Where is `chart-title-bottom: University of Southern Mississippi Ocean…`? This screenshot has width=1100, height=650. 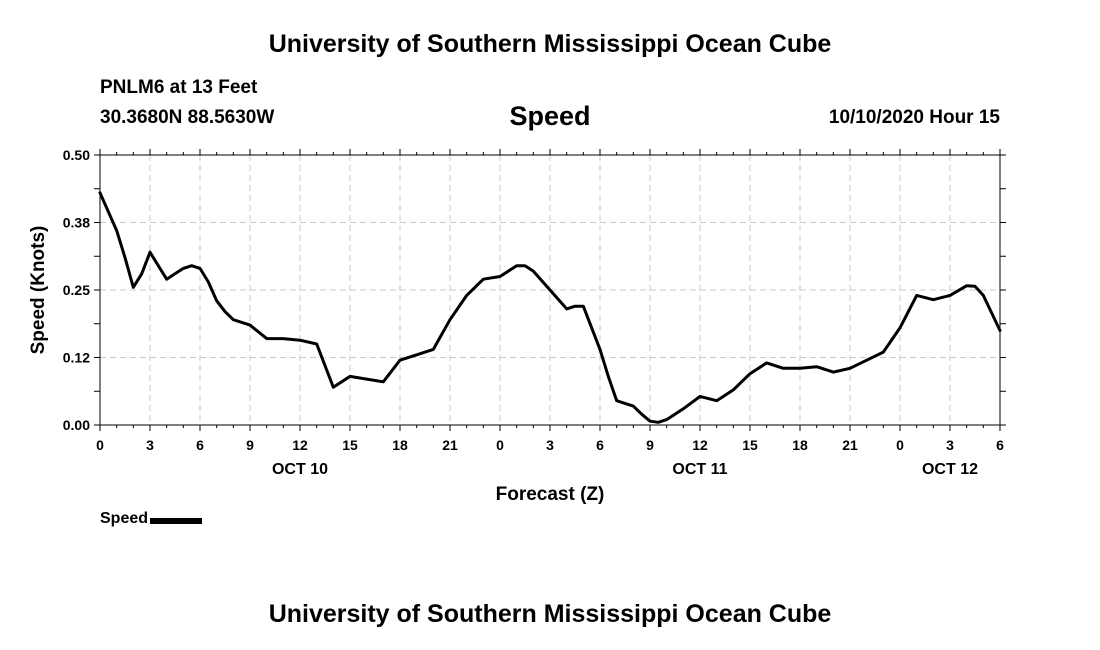
chart-title-bottom: University of Southern Mississippi Ocean… is located at coordinates (550, 614).